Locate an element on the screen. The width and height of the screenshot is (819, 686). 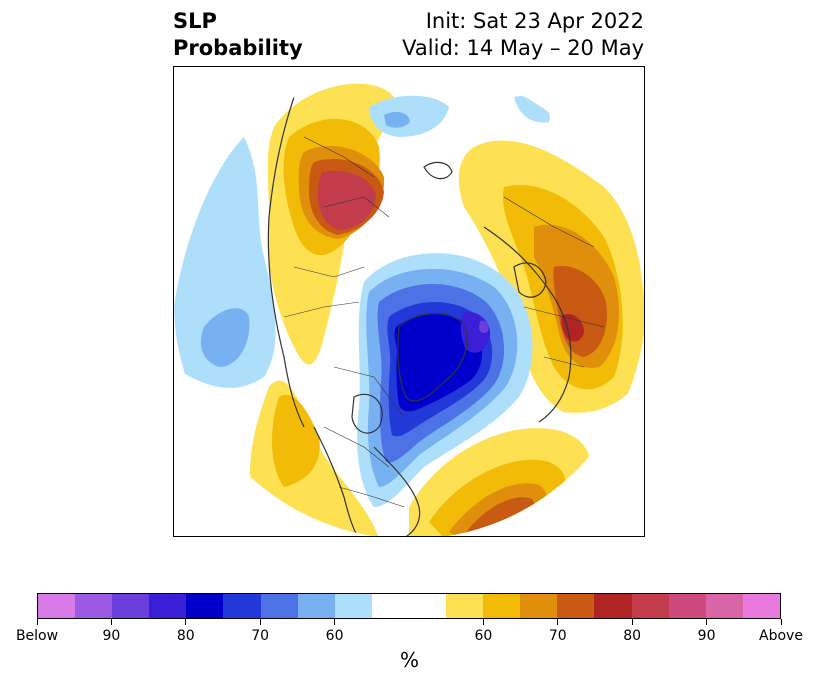
scandinavia is located at coordinates (530, 280).